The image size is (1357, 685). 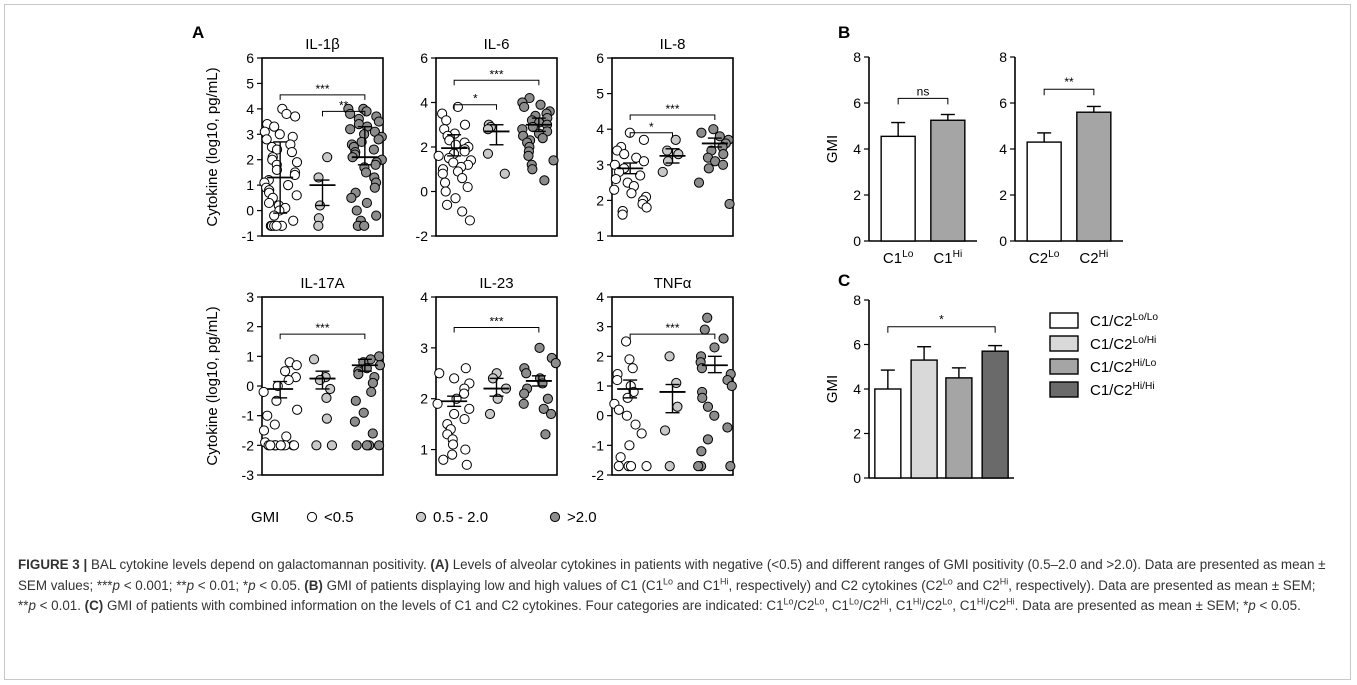 What do you see at coordinates (53, 564) in the screenshot?
I see `caption-figure-number: FIGURE 3 |` at bounding box center [53, 564].